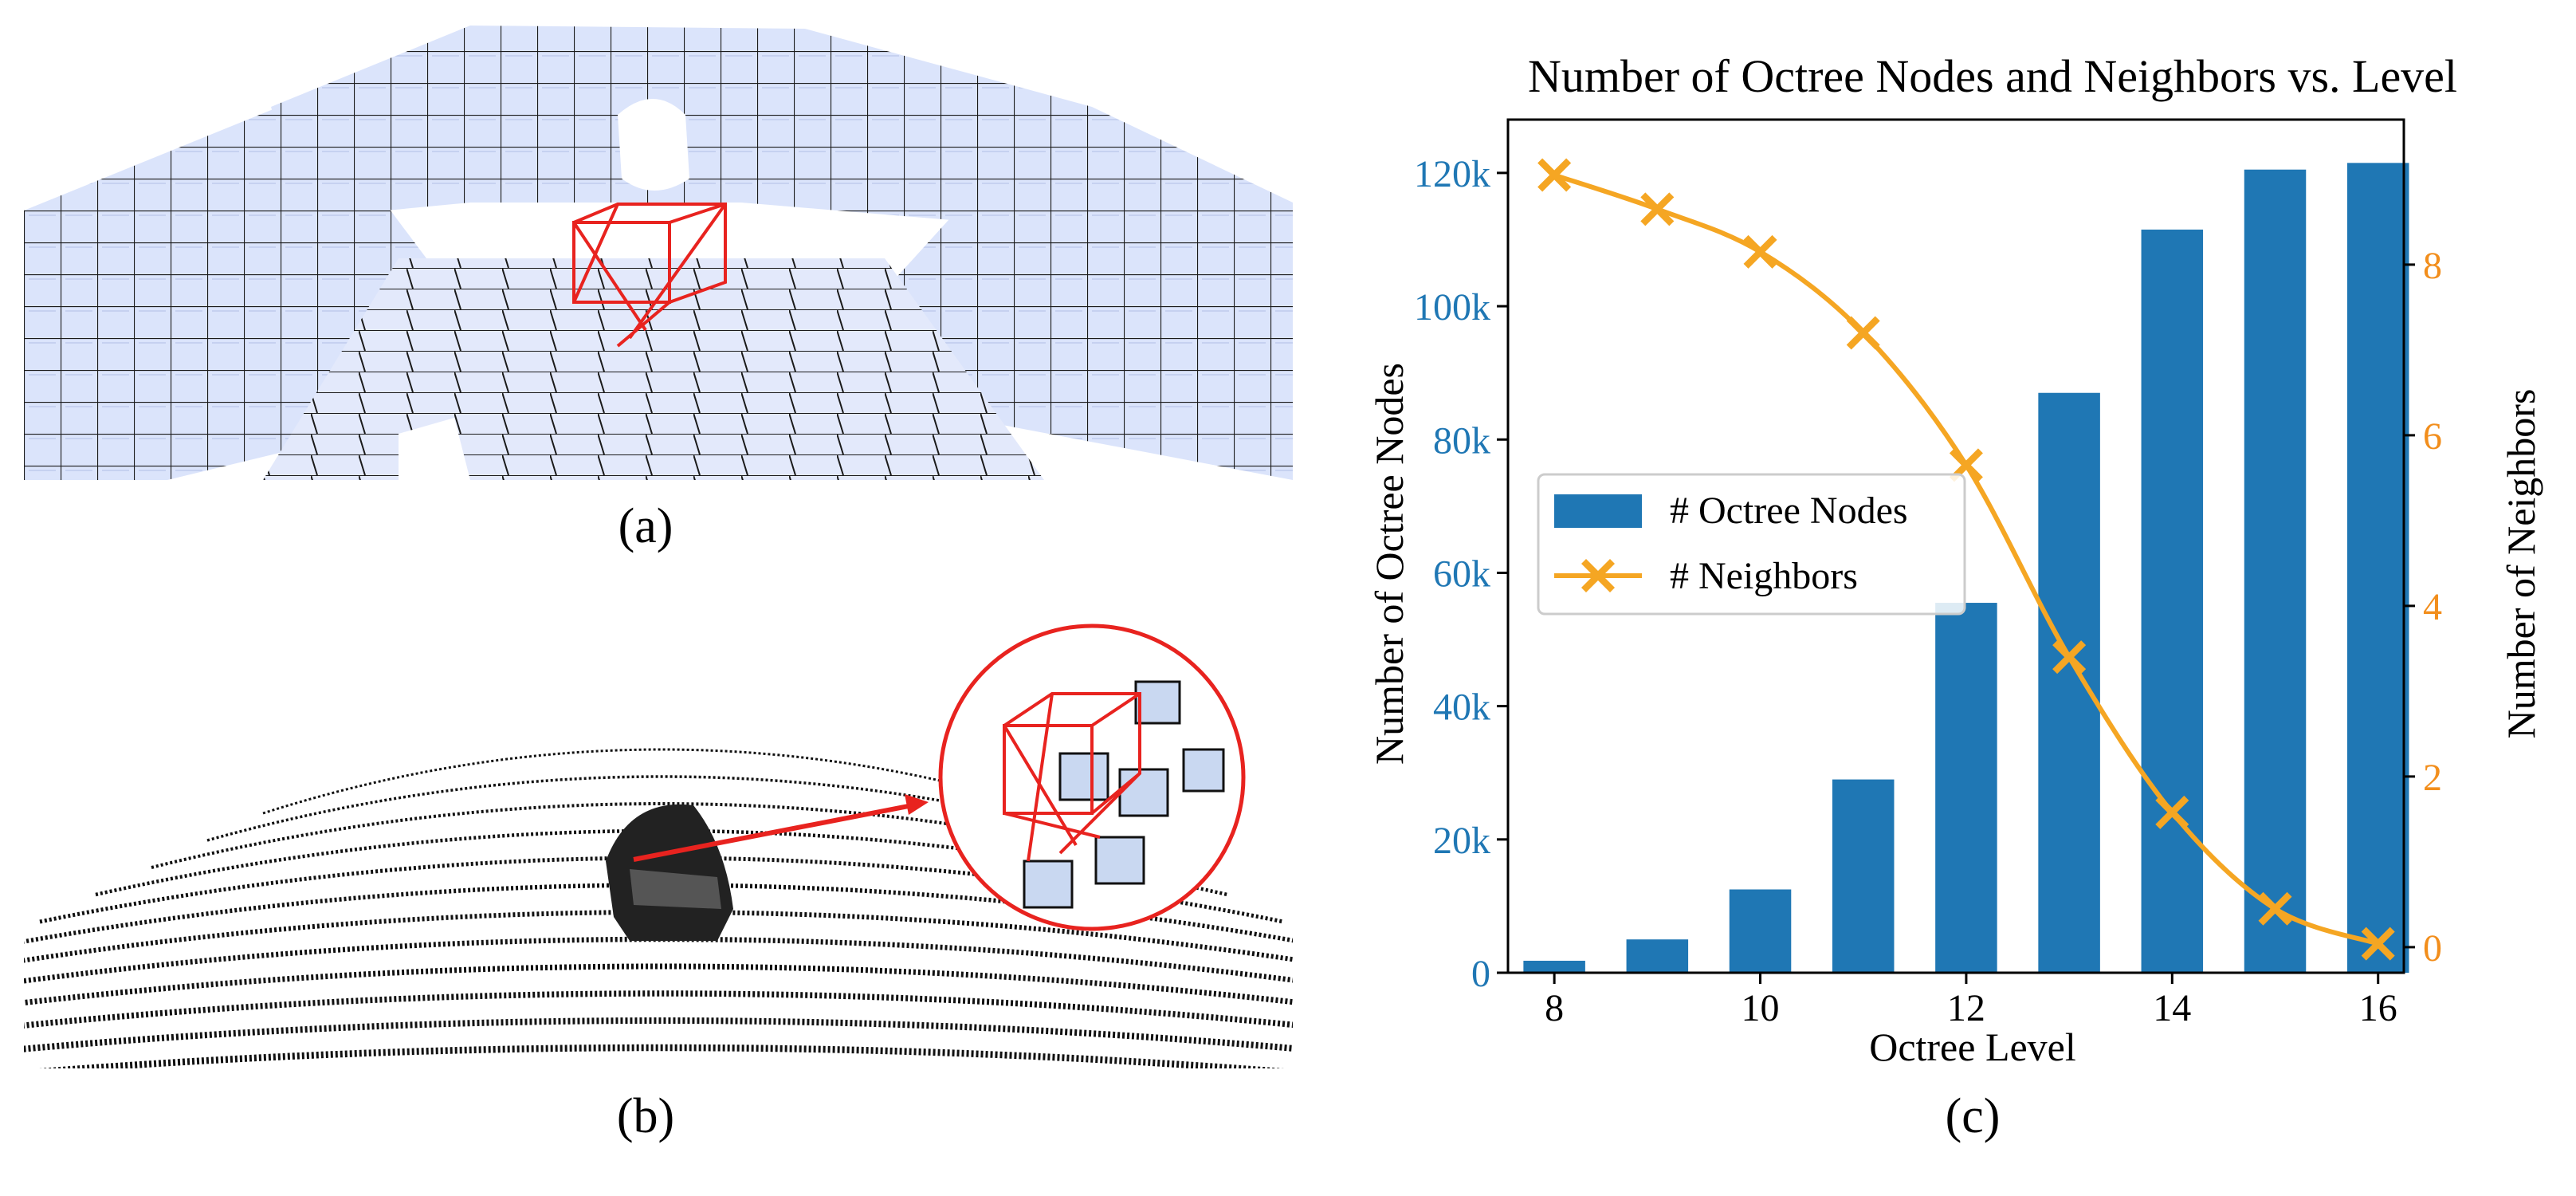  Describe the element at coordinates (2432, 949) in the screenshot. I see `y2-tick-label: 0` at that location.